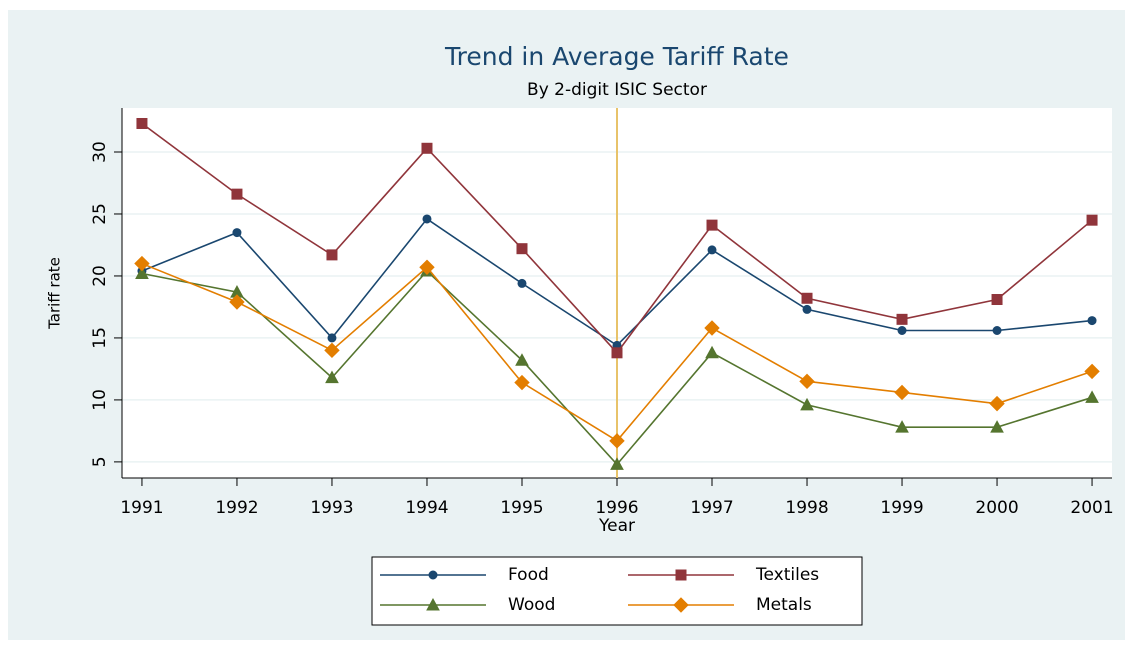  Describe the element at coordinates (528, 575) in the screenshot. I see `legend-label: Food` at that location.